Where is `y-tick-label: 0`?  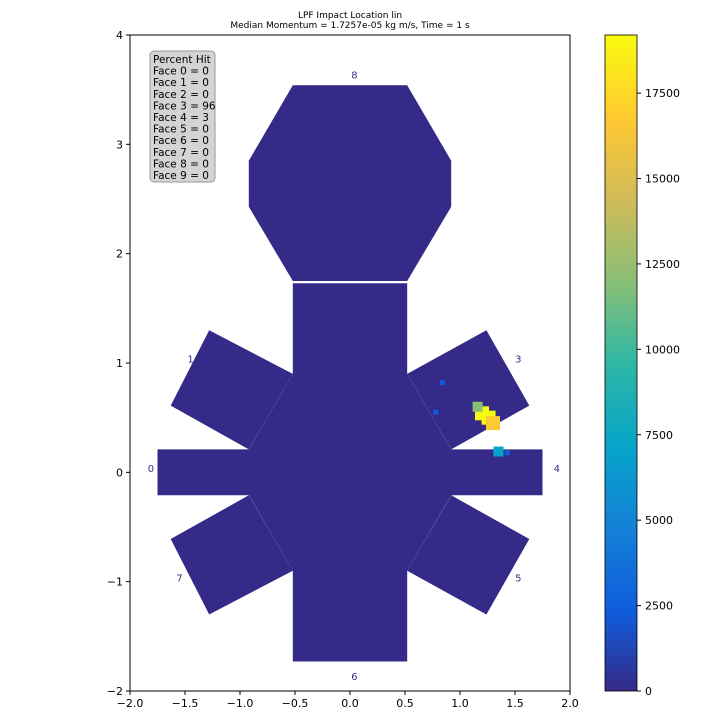
y-tick-label: 0 is located at coordinates (119, 472).